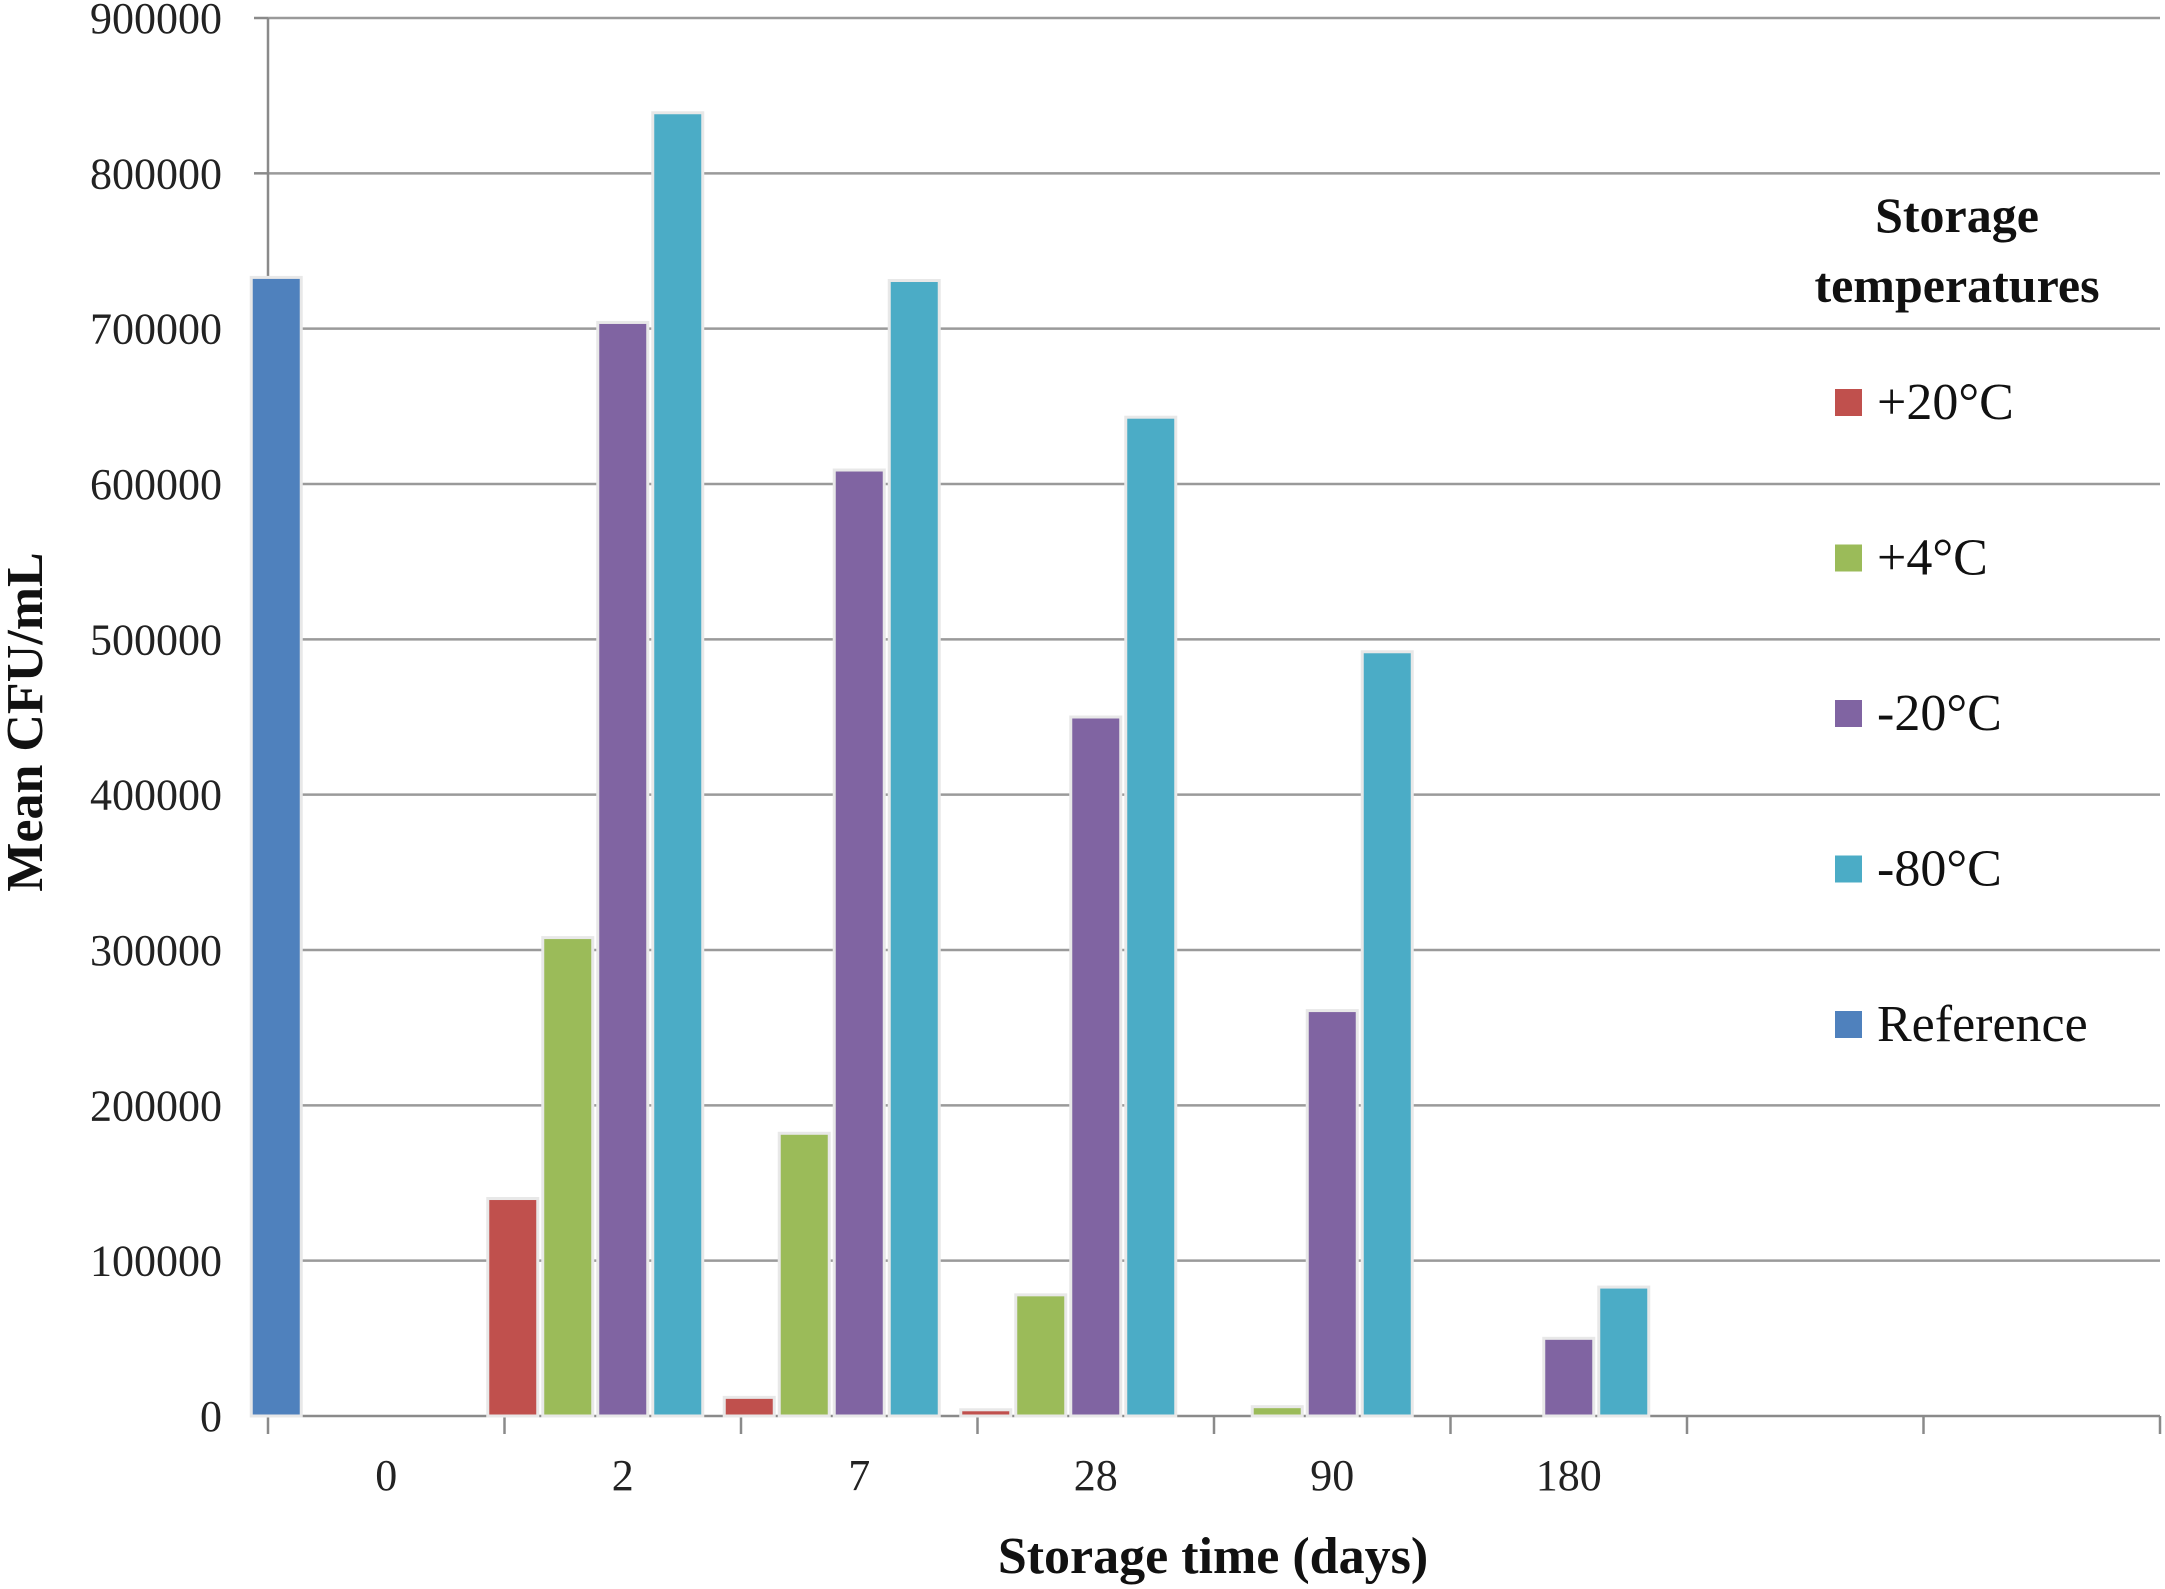 Image resolution: width=2165 pixels, height=1589 pixels. Describe the element at coordinates (156, 1261) in the screenshot. I see `y-tick-label: 100000` at that location.